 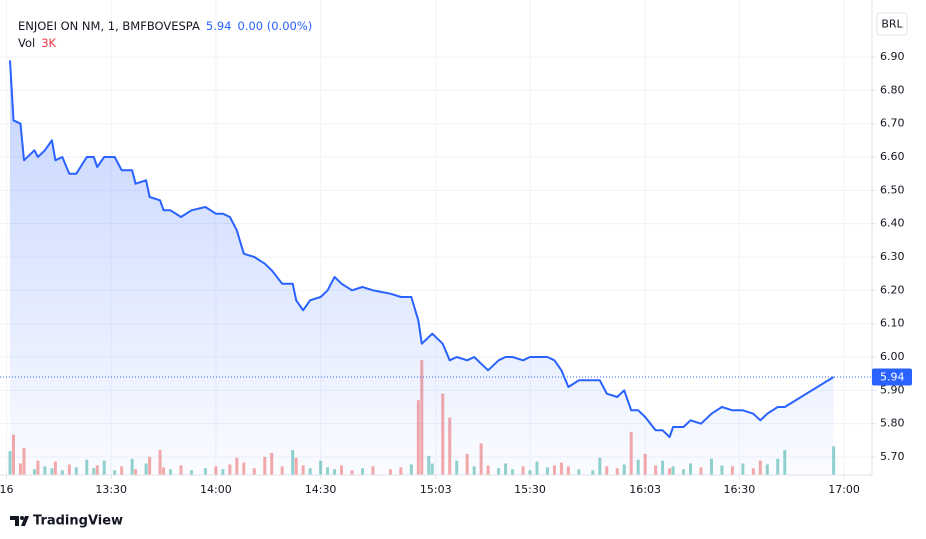 What do you see at coordinates (892, 223) in the screenshot?
I see `y-tick-label: 6.40` at bounding box center [892, 223].